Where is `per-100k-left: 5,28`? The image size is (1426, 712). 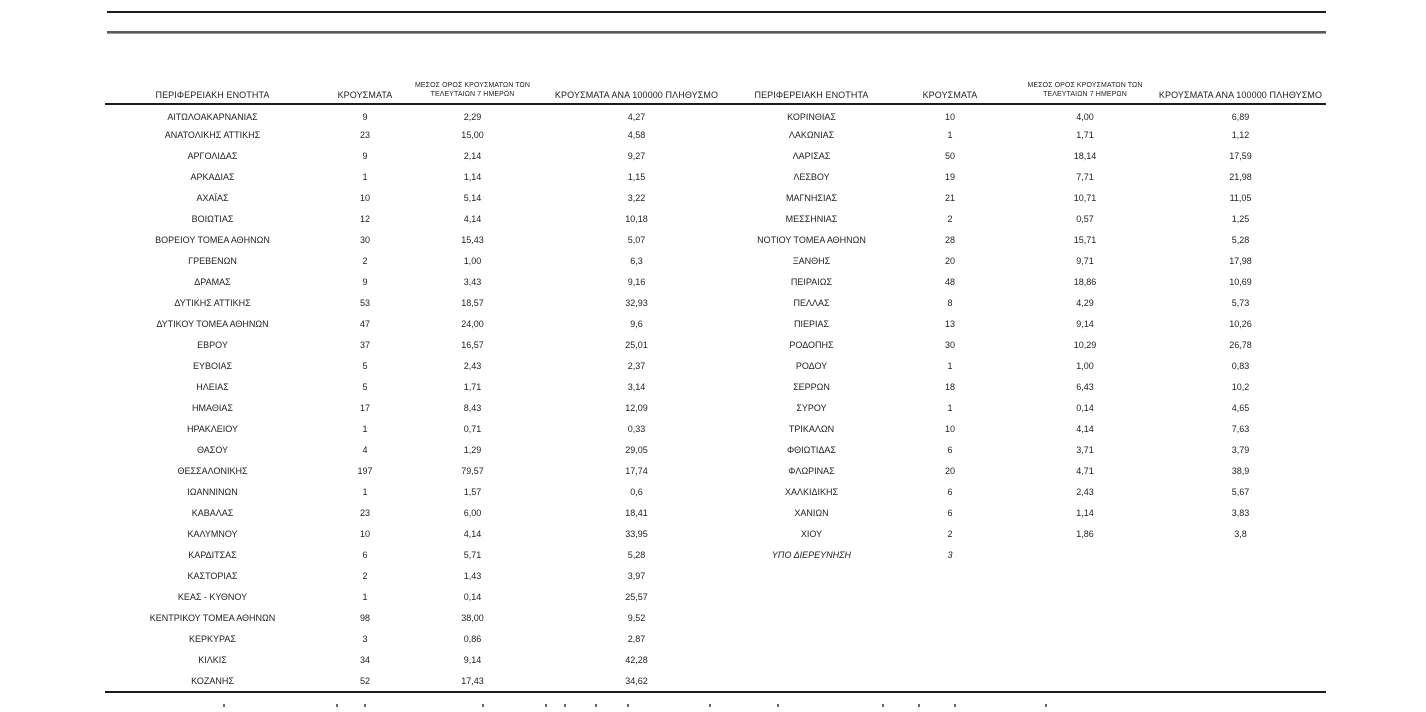 per-100k-left: 5,28 is located at coordinates (636, 555).